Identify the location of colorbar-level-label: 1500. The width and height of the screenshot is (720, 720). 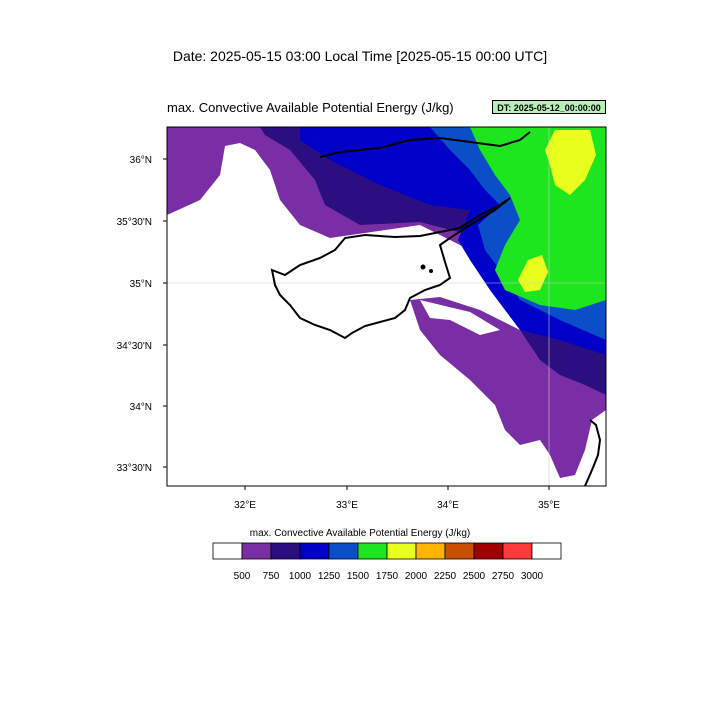
(358, 576).